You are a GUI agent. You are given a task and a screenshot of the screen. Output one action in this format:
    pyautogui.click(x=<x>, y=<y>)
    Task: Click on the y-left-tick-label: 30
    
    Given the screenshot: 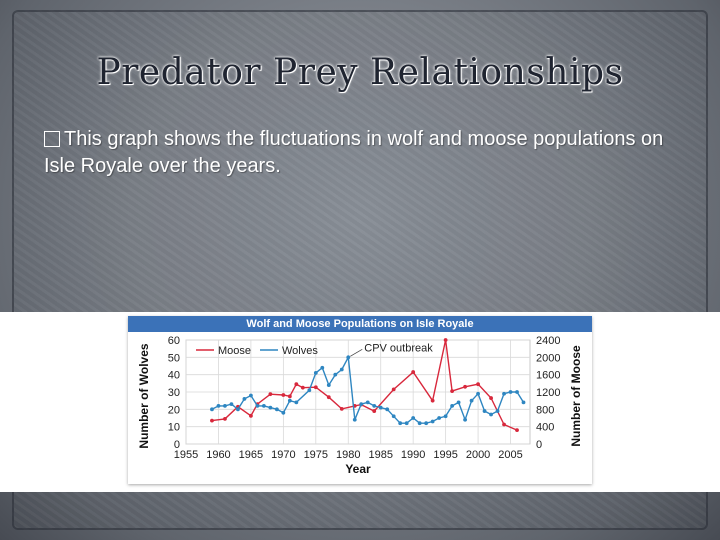 What is the action you would take?
    pyautogui.click(x=174, y=393)
    